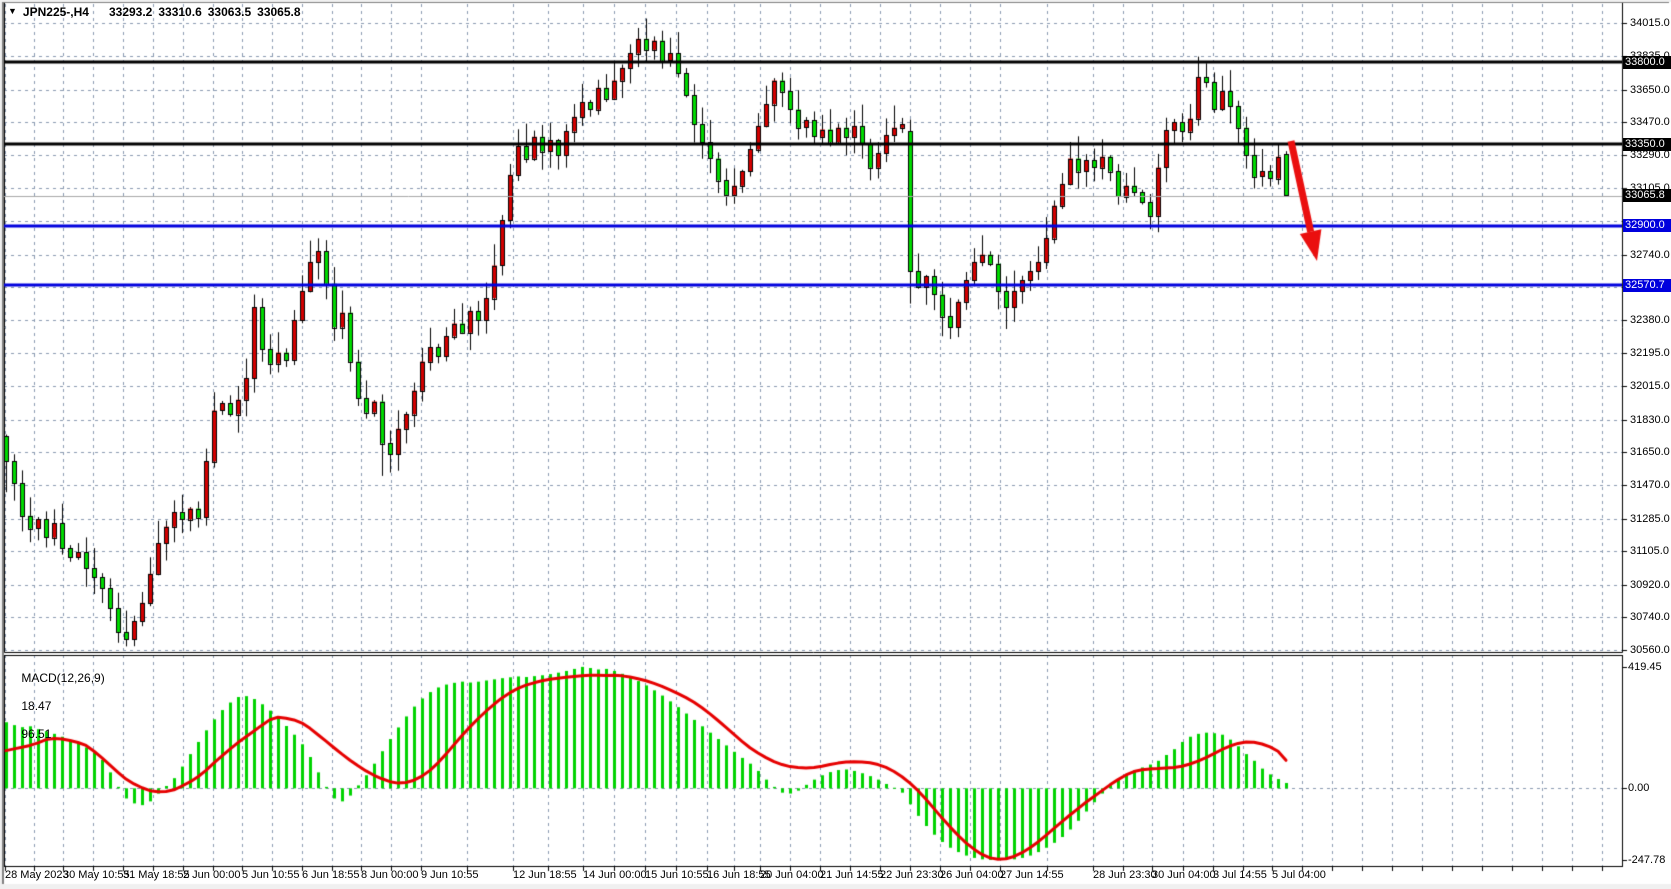 The height and width of the screenshot is (889, 1671). I want to click on time-axis-label: 22 Jun 23:30, so click(912, 875).